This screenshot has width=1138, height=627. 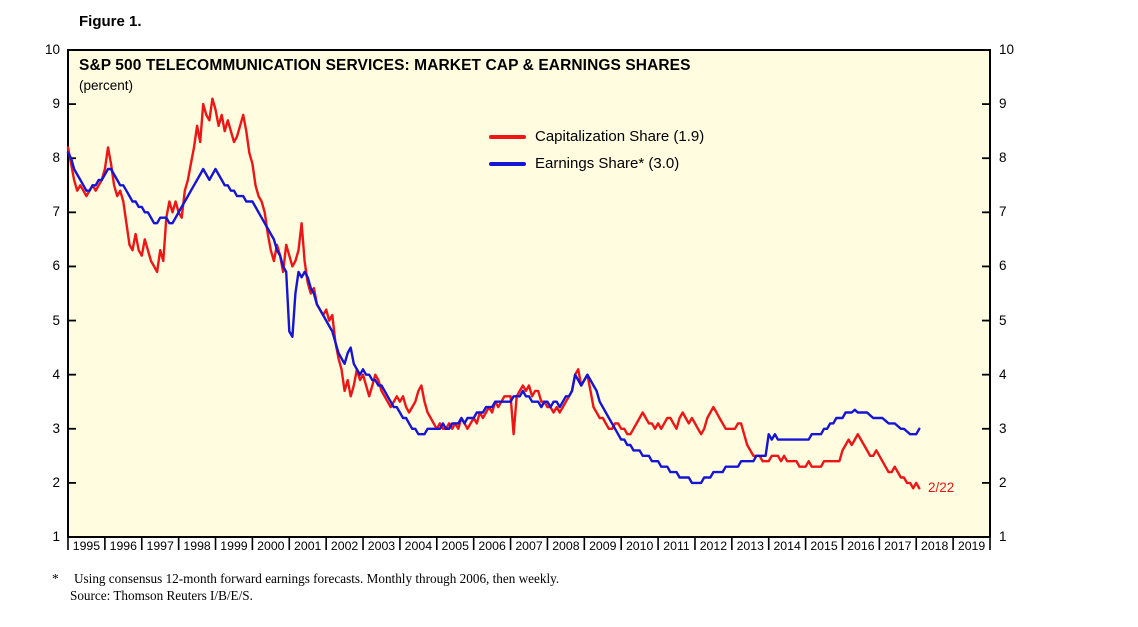 What do you see at coordinates (492, 546) in the screenshot?
I see `x-axis-label: 2006` at bounding box center [492, 546].